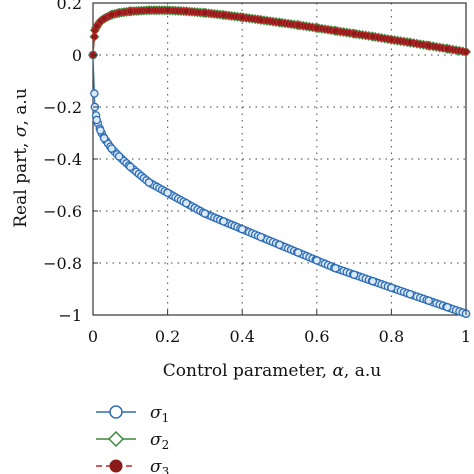 This screenshot has width=474, height=474. What do you see at coordinates (116, 412) in the screenshot?
I see `legend-marker-circle-icon` at bounding box center [116, 412].